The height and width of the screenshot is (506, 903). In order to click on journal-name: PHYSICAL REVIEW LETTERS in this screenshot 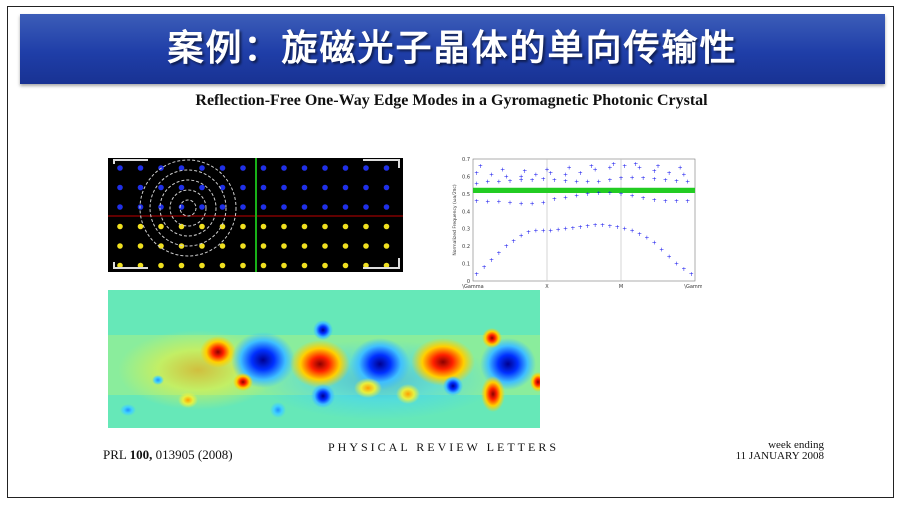, I will do `click(443, 447)`.